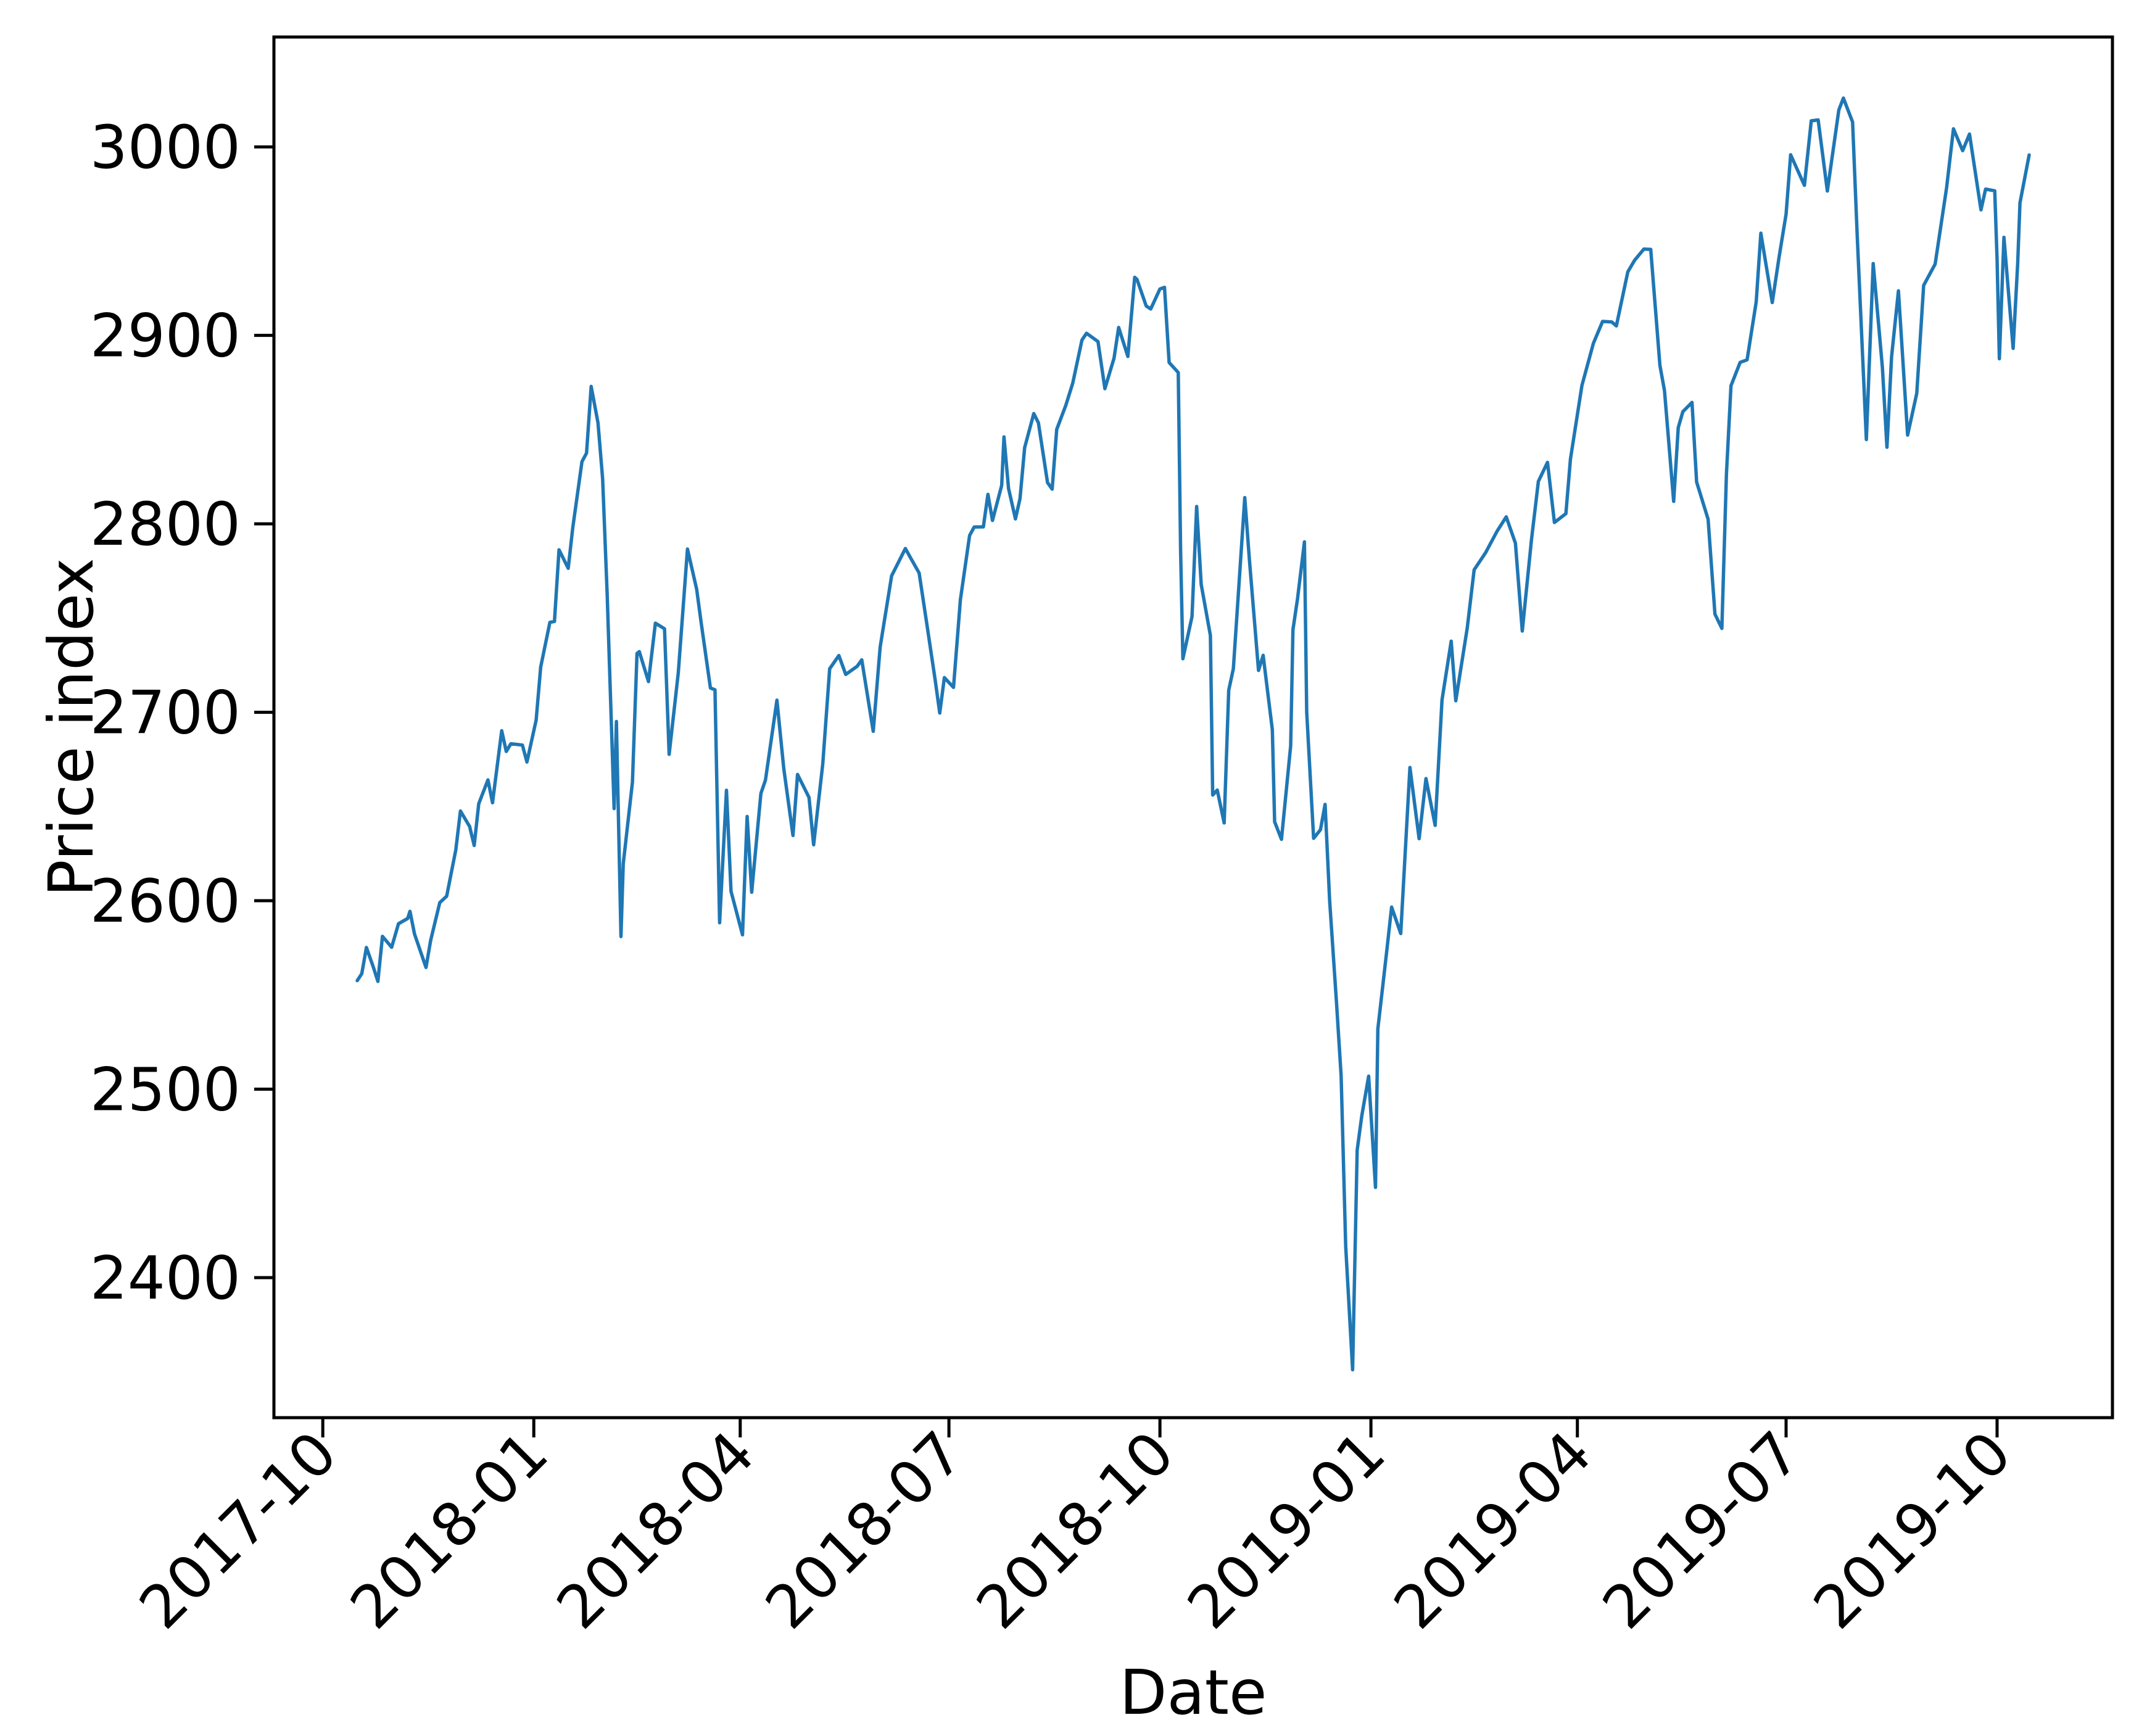  Describe the element at coordinates (1912, 1530) in the screenshot. I see `x-tick-label: 2019-10` at that location.